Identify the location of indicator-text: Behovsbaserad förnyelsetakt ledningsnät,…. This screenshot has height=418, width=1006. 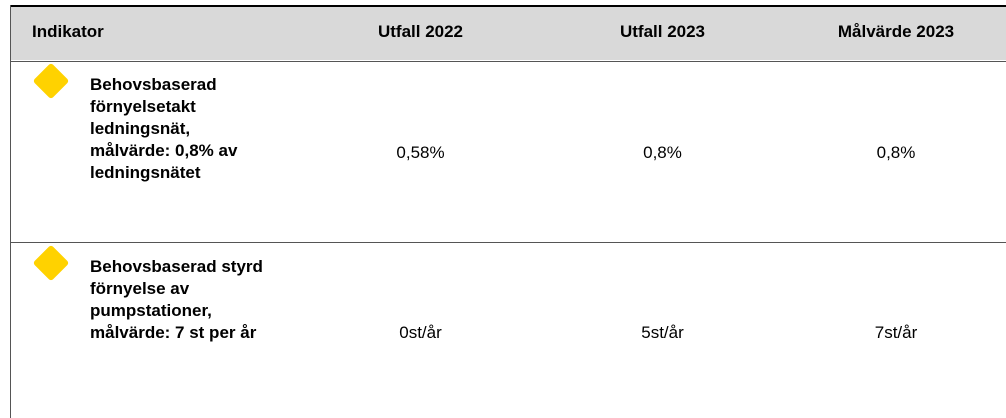
(164, 128).